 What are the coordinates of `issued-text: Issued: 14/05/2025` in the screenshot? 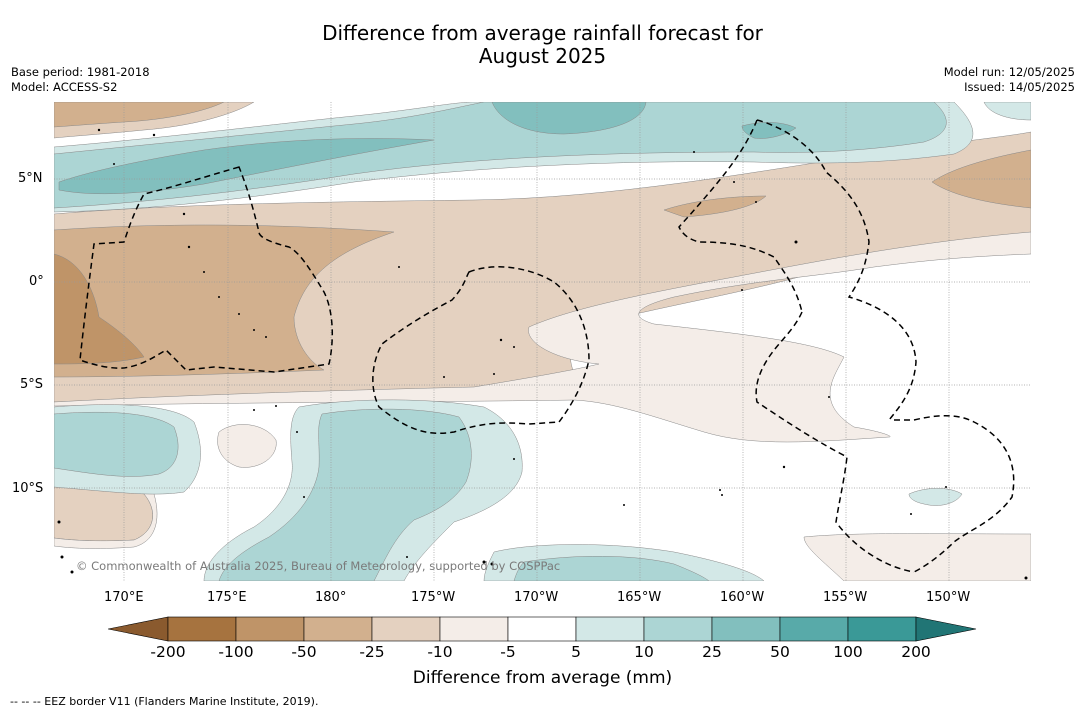 It's located at (1019, 87).